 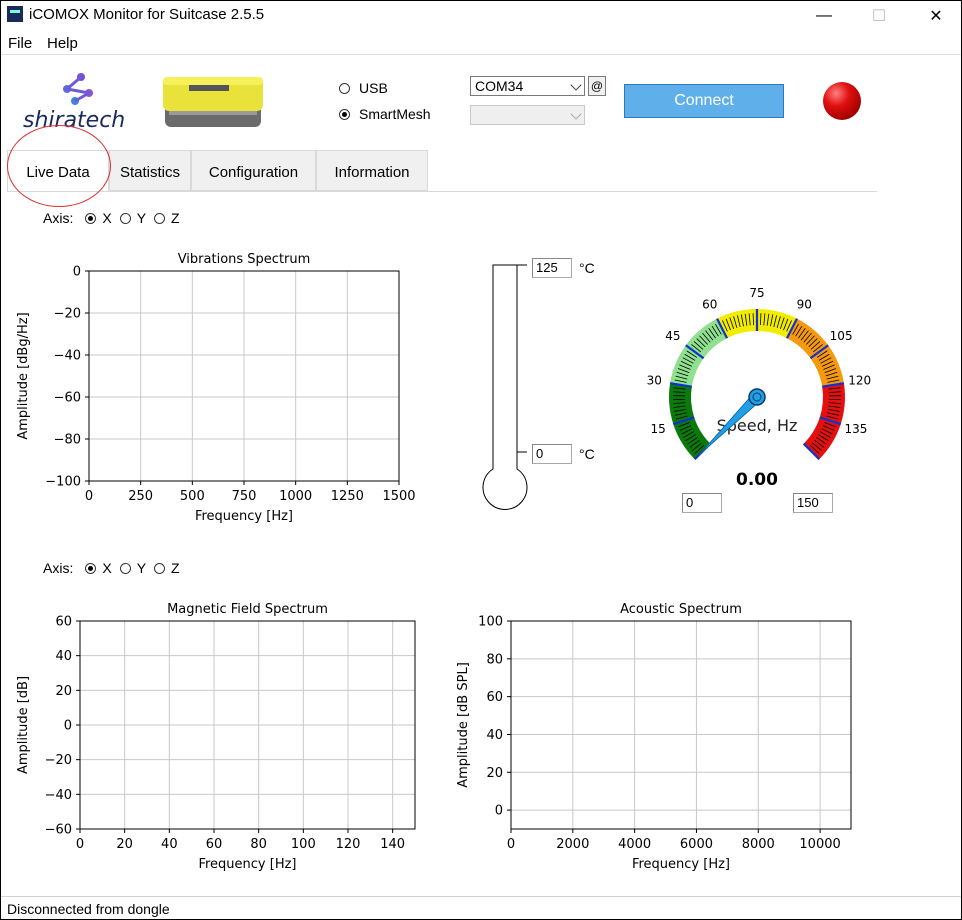 I want to click on title-bar: iCOMOX Monitor for Suitcase 2.5.5 — ☐ ✕, so click(x=481, y=16).